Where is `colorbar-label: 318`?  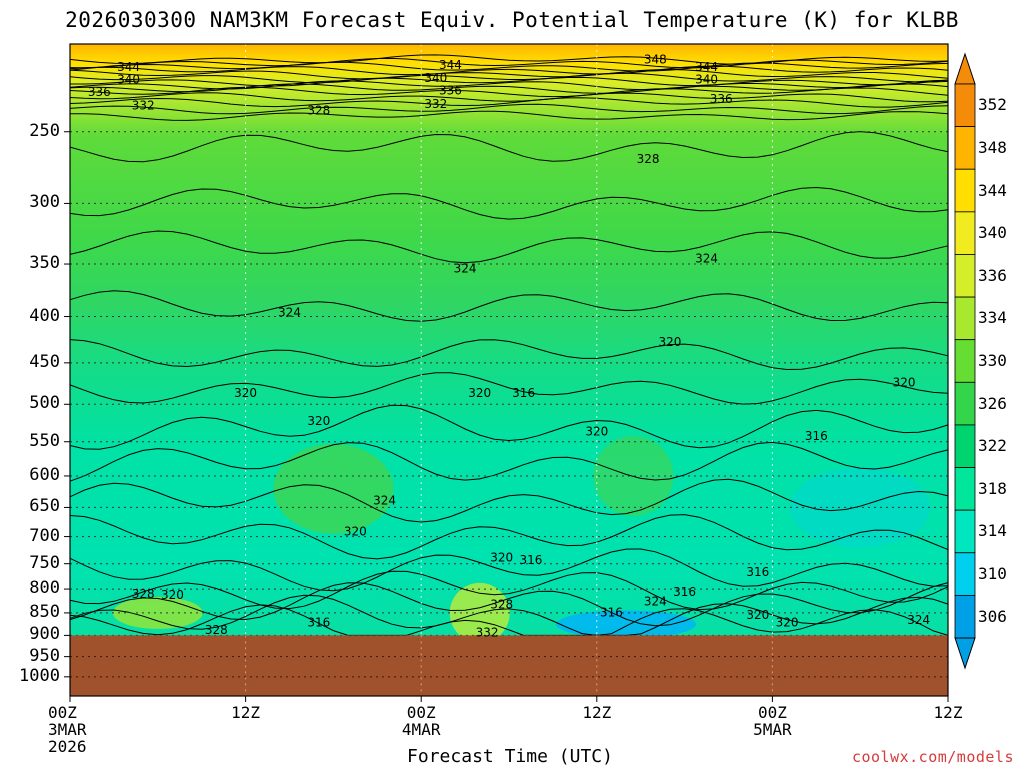 colorbar-label: 318 is located at coordinates (992, 488).